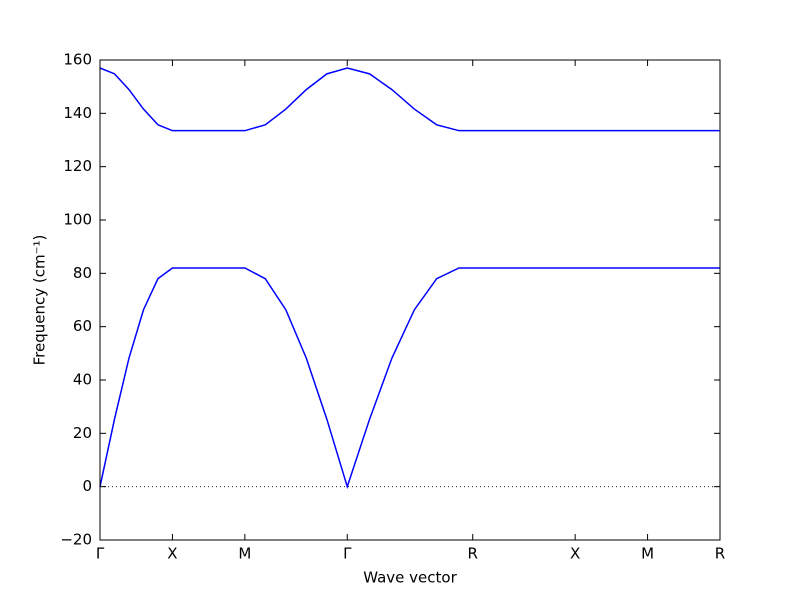 This screenshot has height=600, width=800. Describe the element at coordinates (82, 326) in the screenshot. I see `y-tick-label: 60` at that location.